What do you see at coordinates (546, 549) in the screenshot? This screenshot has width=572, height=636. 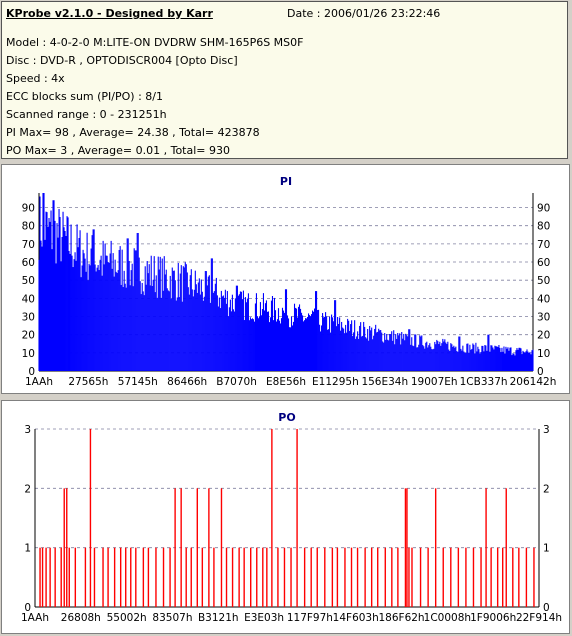 I see `y-tick-label-right: 1` at bounding box center [546, 549].